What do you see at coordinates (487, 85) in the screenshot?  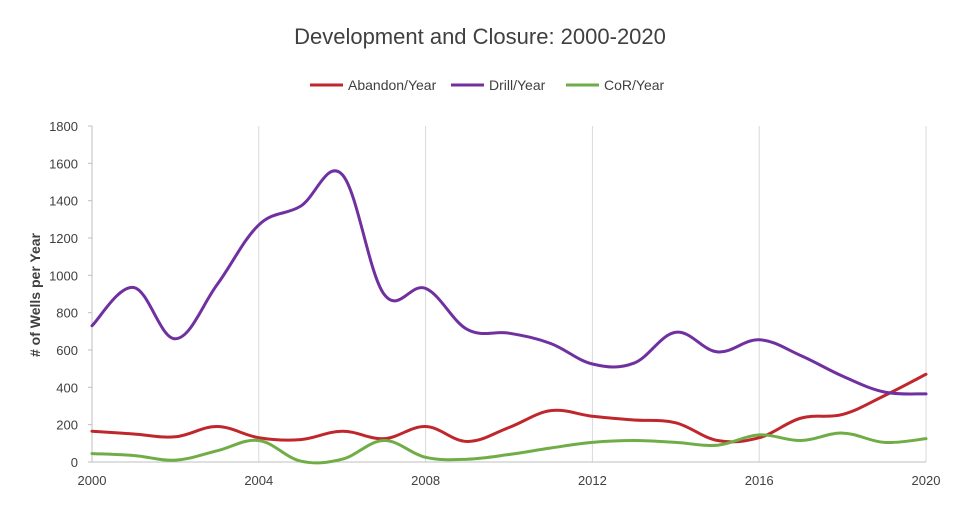 I see `legend: Abandon/Year Drill/Year CoR/Year` at bounding box center [487, 85].